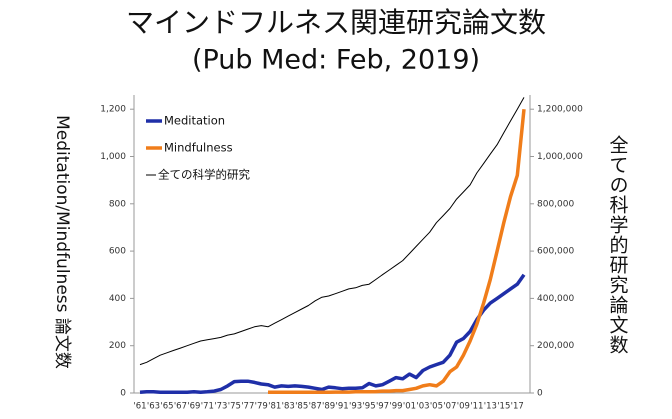 The image size is (672, 419). I want to click on y-tick-label: 400, so click(117, 299).